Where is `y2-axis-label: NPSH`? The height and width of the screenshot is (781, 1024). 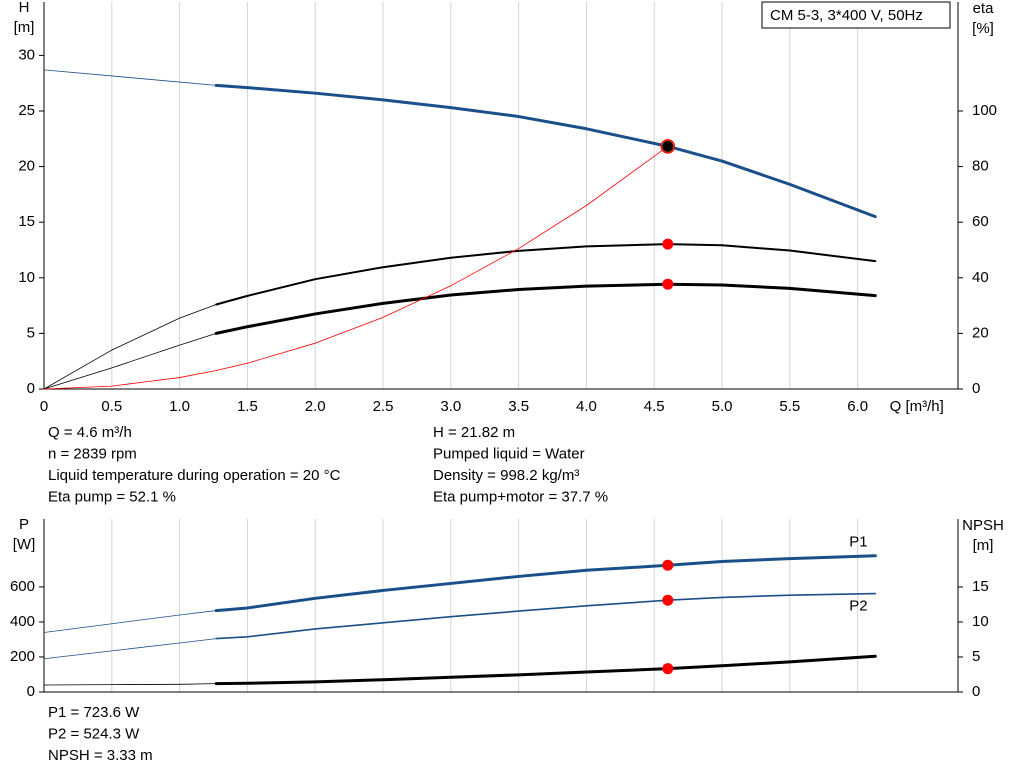 y2-axis-label: NPSH is located at coordinates (983, 525).